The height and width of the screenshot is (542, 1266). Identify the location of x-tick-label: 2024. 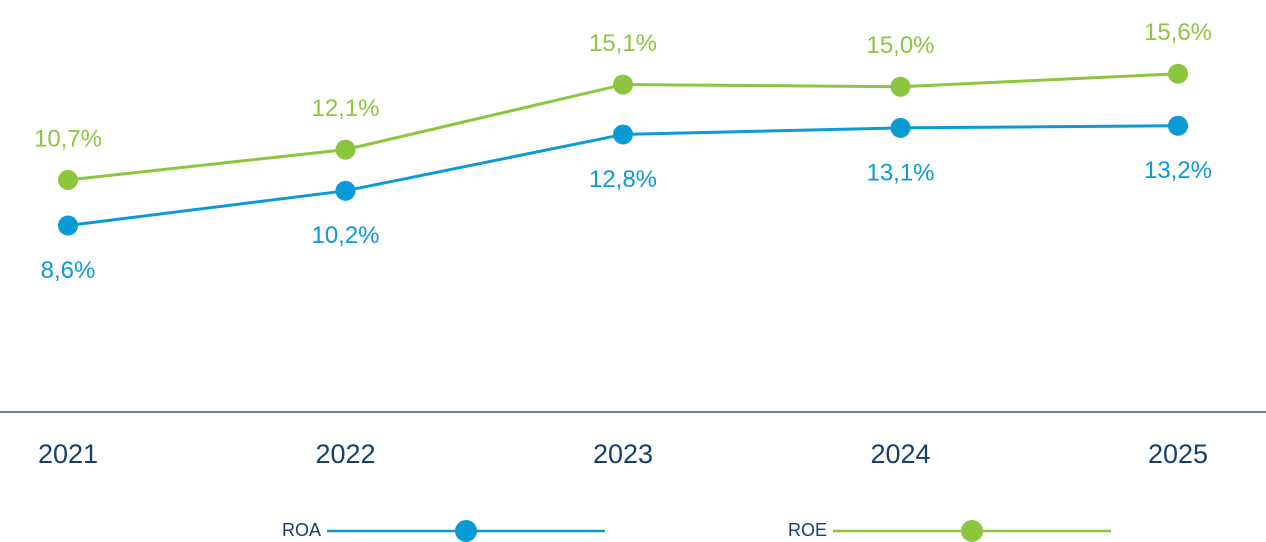
(900, 454).